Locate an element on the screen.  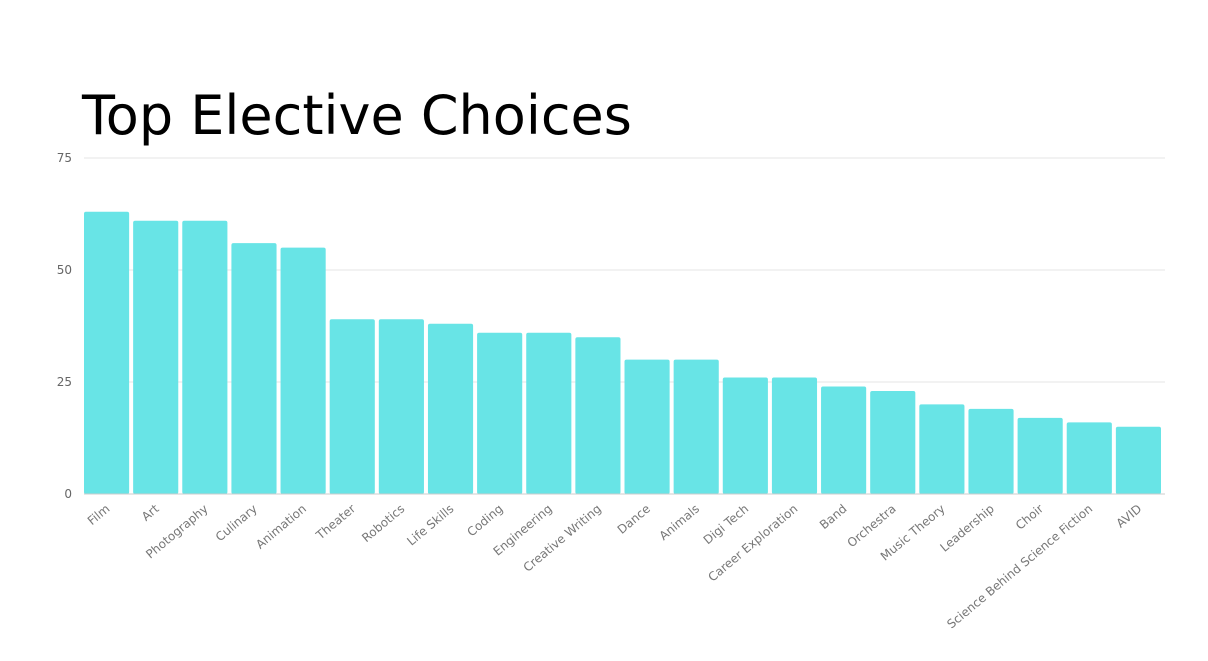
y-axis: 0 25 50 75 is located at coordinates (64, 326).